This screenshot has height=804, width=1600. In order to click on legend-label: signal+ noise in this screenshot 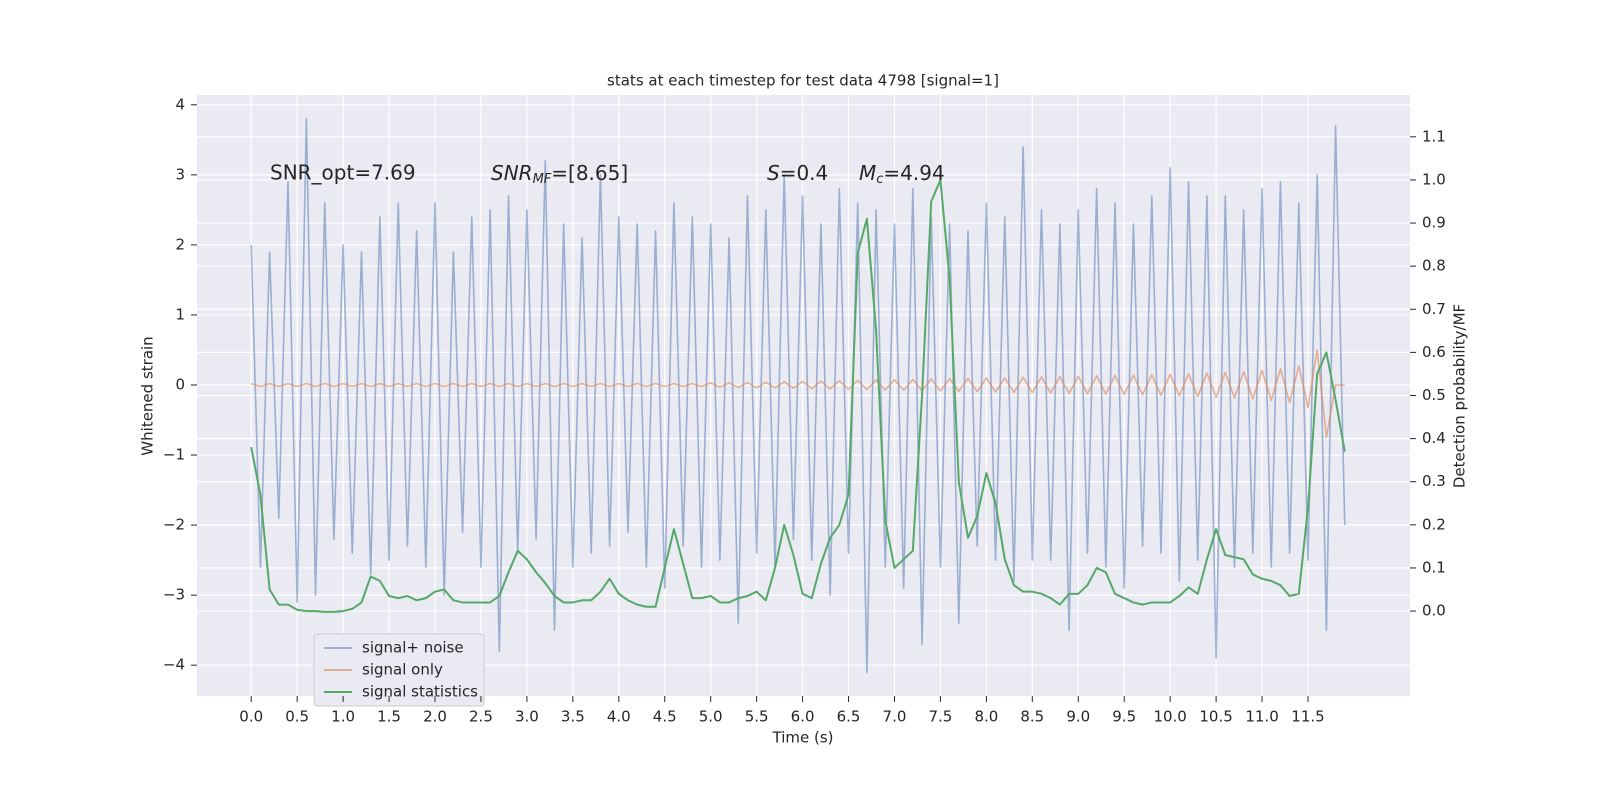, I will do `click(413, 648)`.